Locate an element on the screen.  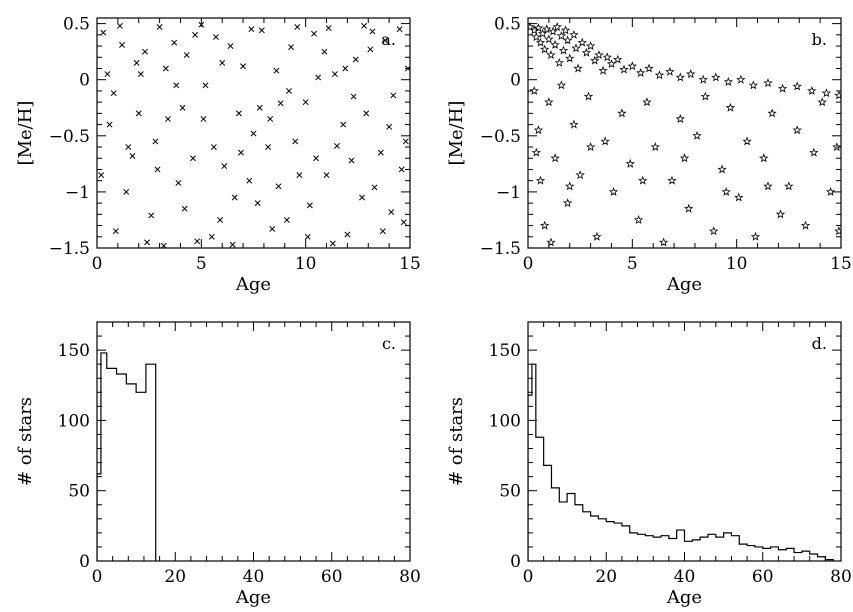
panel-label: c. is located at coordinates (389, 343).